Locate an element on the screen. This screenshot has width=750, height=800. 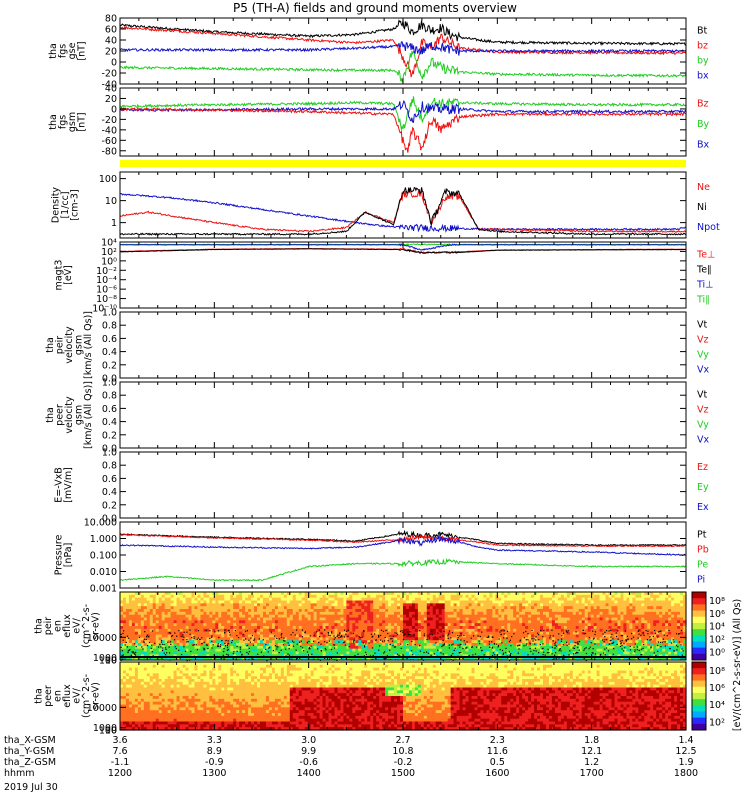
series-line-fgs_gse-bx is located at coordinates (403, 48).